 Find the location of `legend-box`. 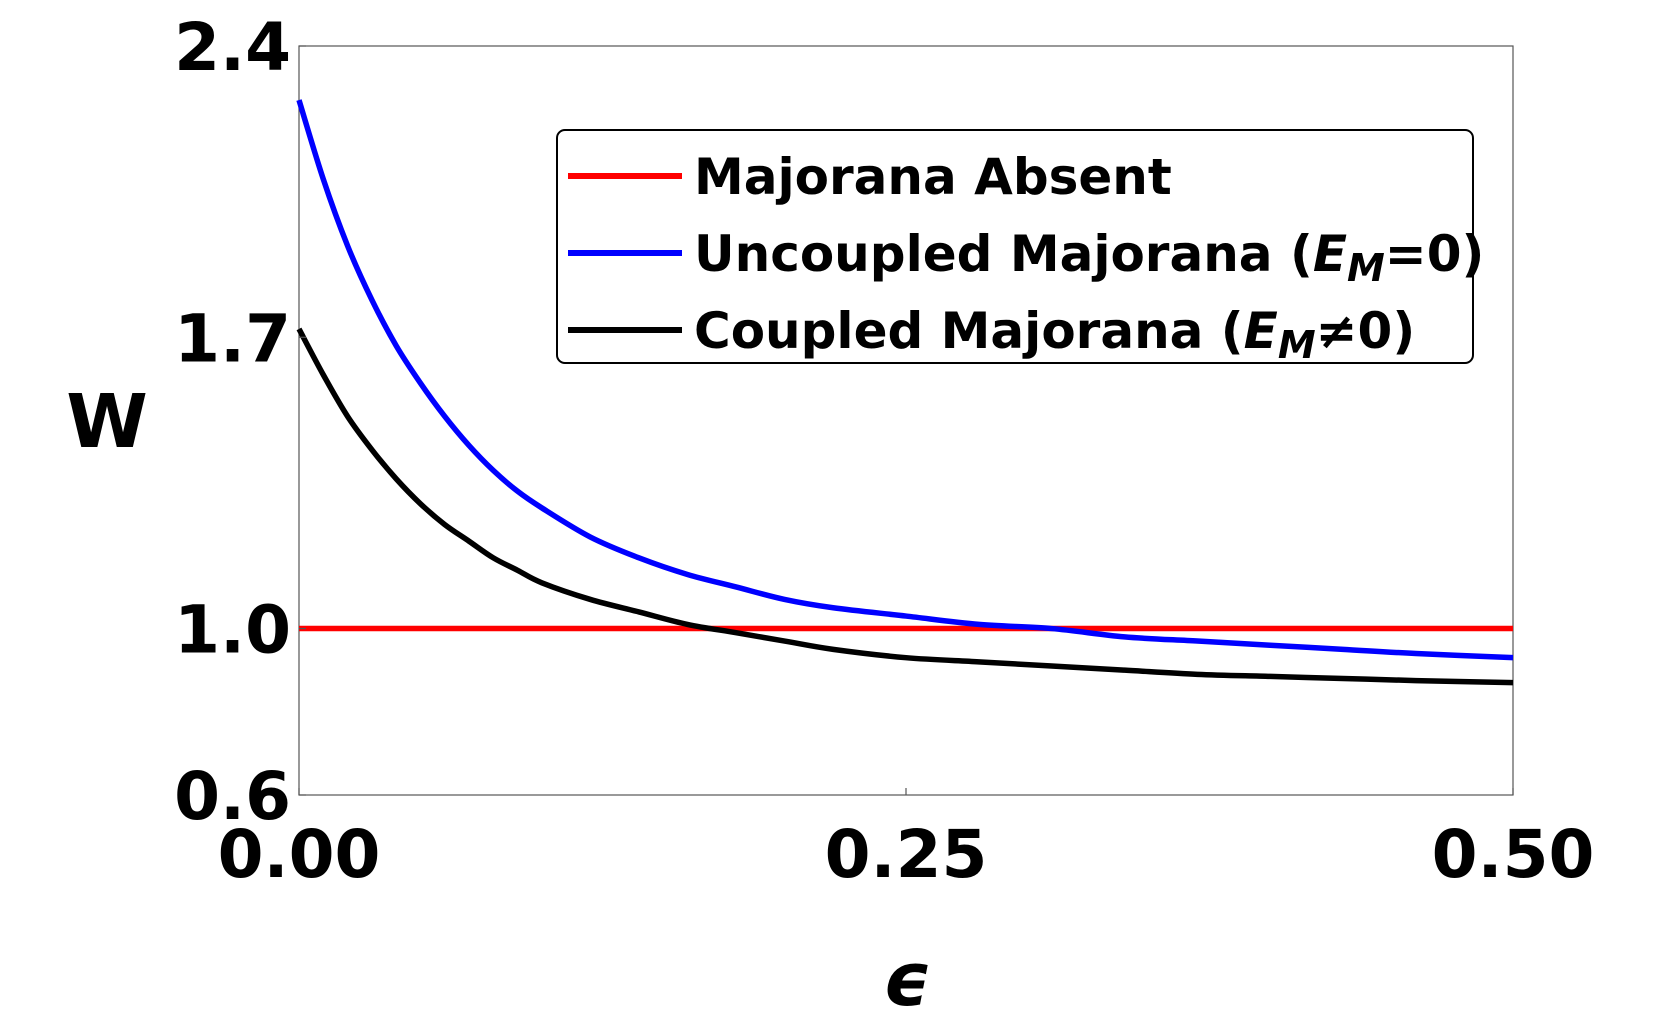

legend-box is located at coordinates (1015, 246).